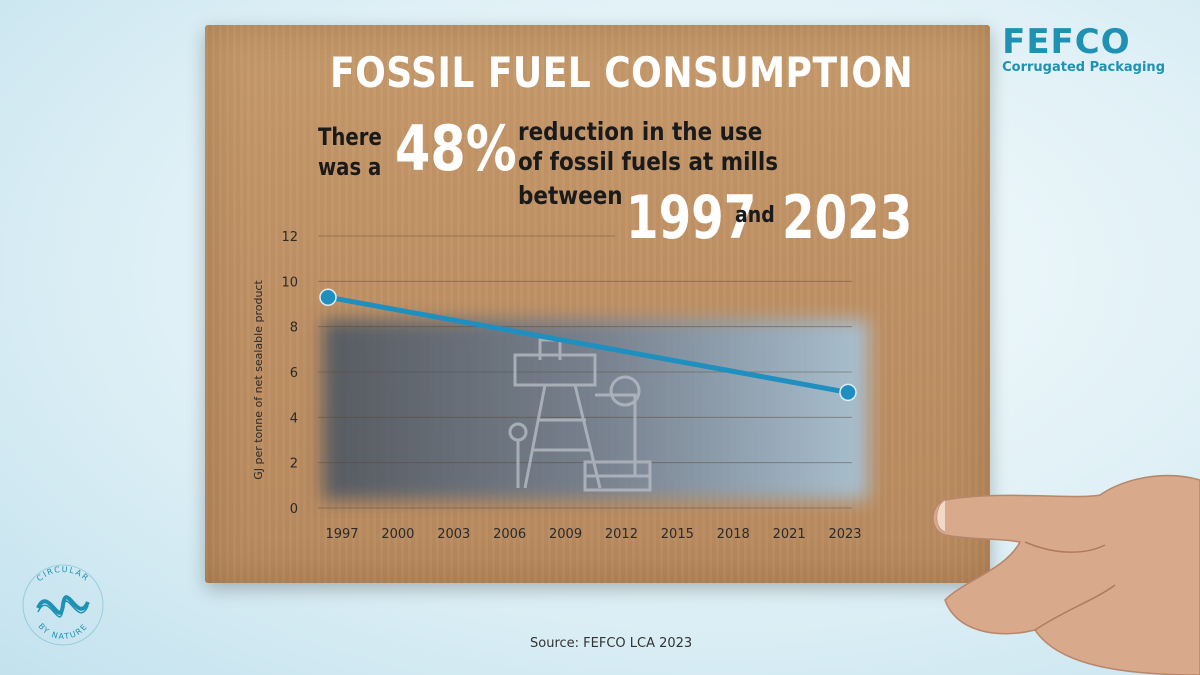 The height and width of the screenshot is (675, 1200). What do you see at coordinates (294, 464) in the screenshot?
I see `y-tick-label: 2` at bounding box center [294, 464].